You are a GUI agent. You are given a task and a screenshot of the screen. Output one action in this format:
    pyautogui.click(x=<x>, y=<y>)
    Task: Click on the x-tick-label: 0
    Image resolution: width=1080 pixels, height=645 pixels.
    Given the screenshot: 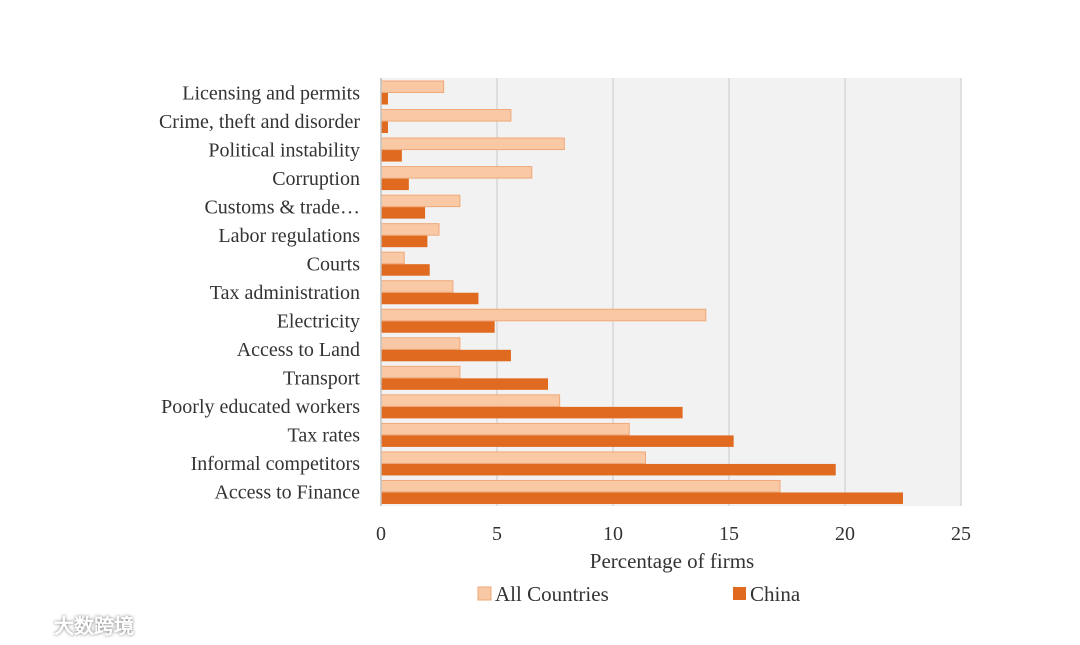 What is the action you would take?
    pyautogui.click(x=381, y=534)
    